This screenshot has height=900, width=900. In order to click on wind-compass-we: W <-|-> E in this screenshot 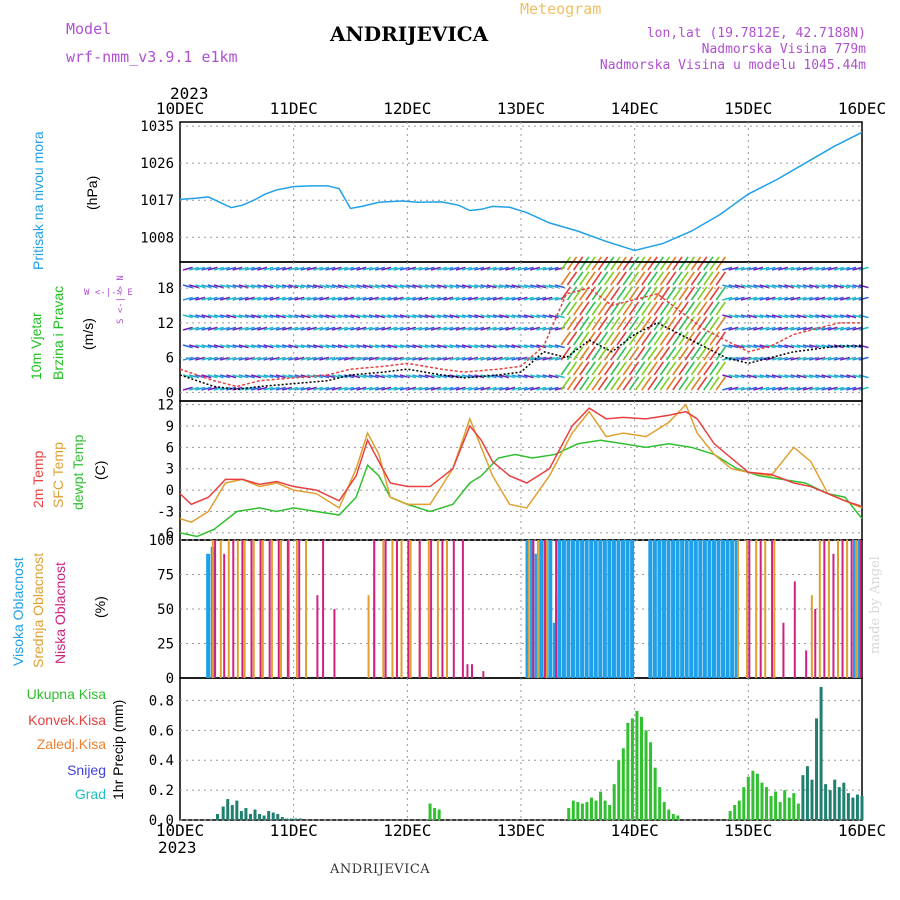, I will do `click(108, 293)`.